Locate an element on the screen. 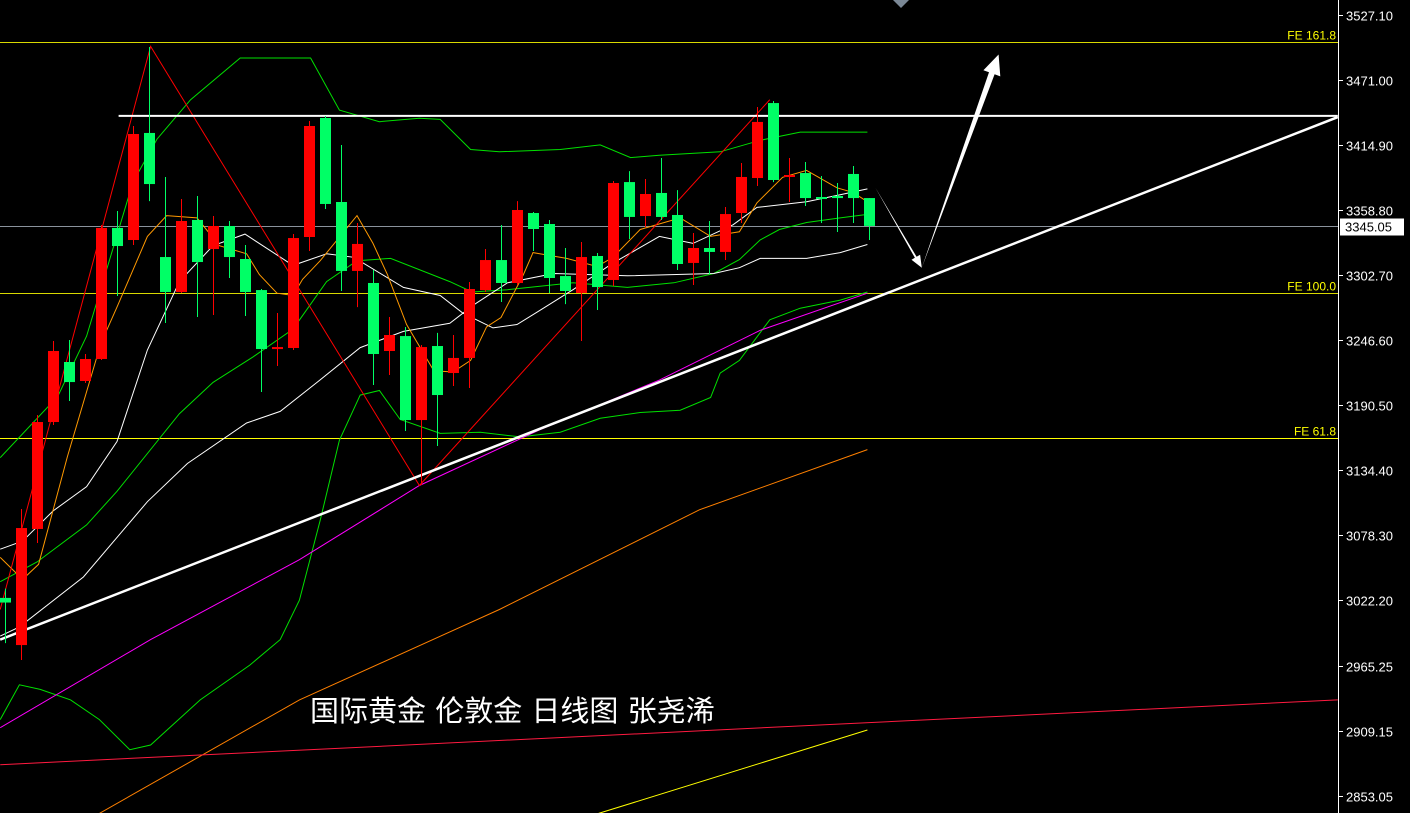 The height and width of the screenshot is (813, 1410). y-tick-label: 3471.00 is located at coordinates (1369, 81).